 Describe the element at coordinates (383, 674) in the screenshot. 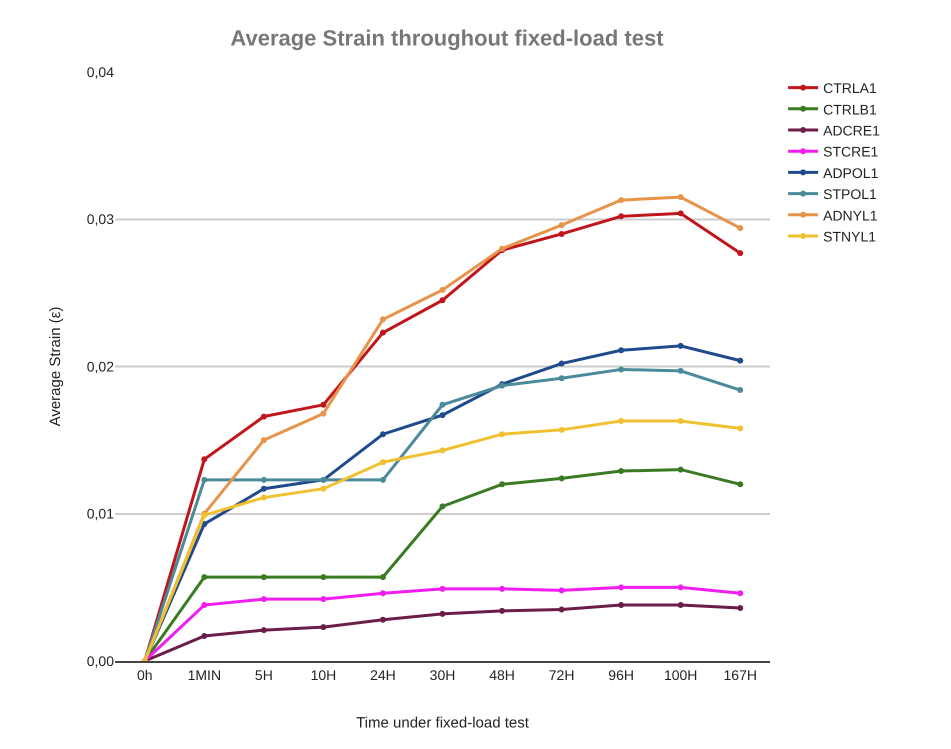

I see `x-tick-label: 24H` at that location.